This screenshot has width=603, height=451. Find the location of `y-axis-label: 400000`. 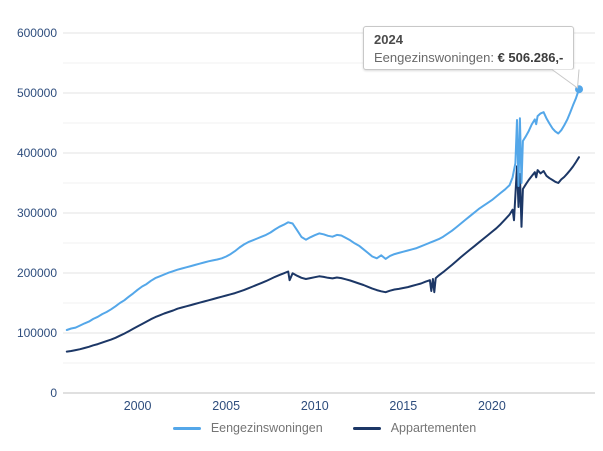

y-axis-label: 400000 is located at coordinates (36, 153).